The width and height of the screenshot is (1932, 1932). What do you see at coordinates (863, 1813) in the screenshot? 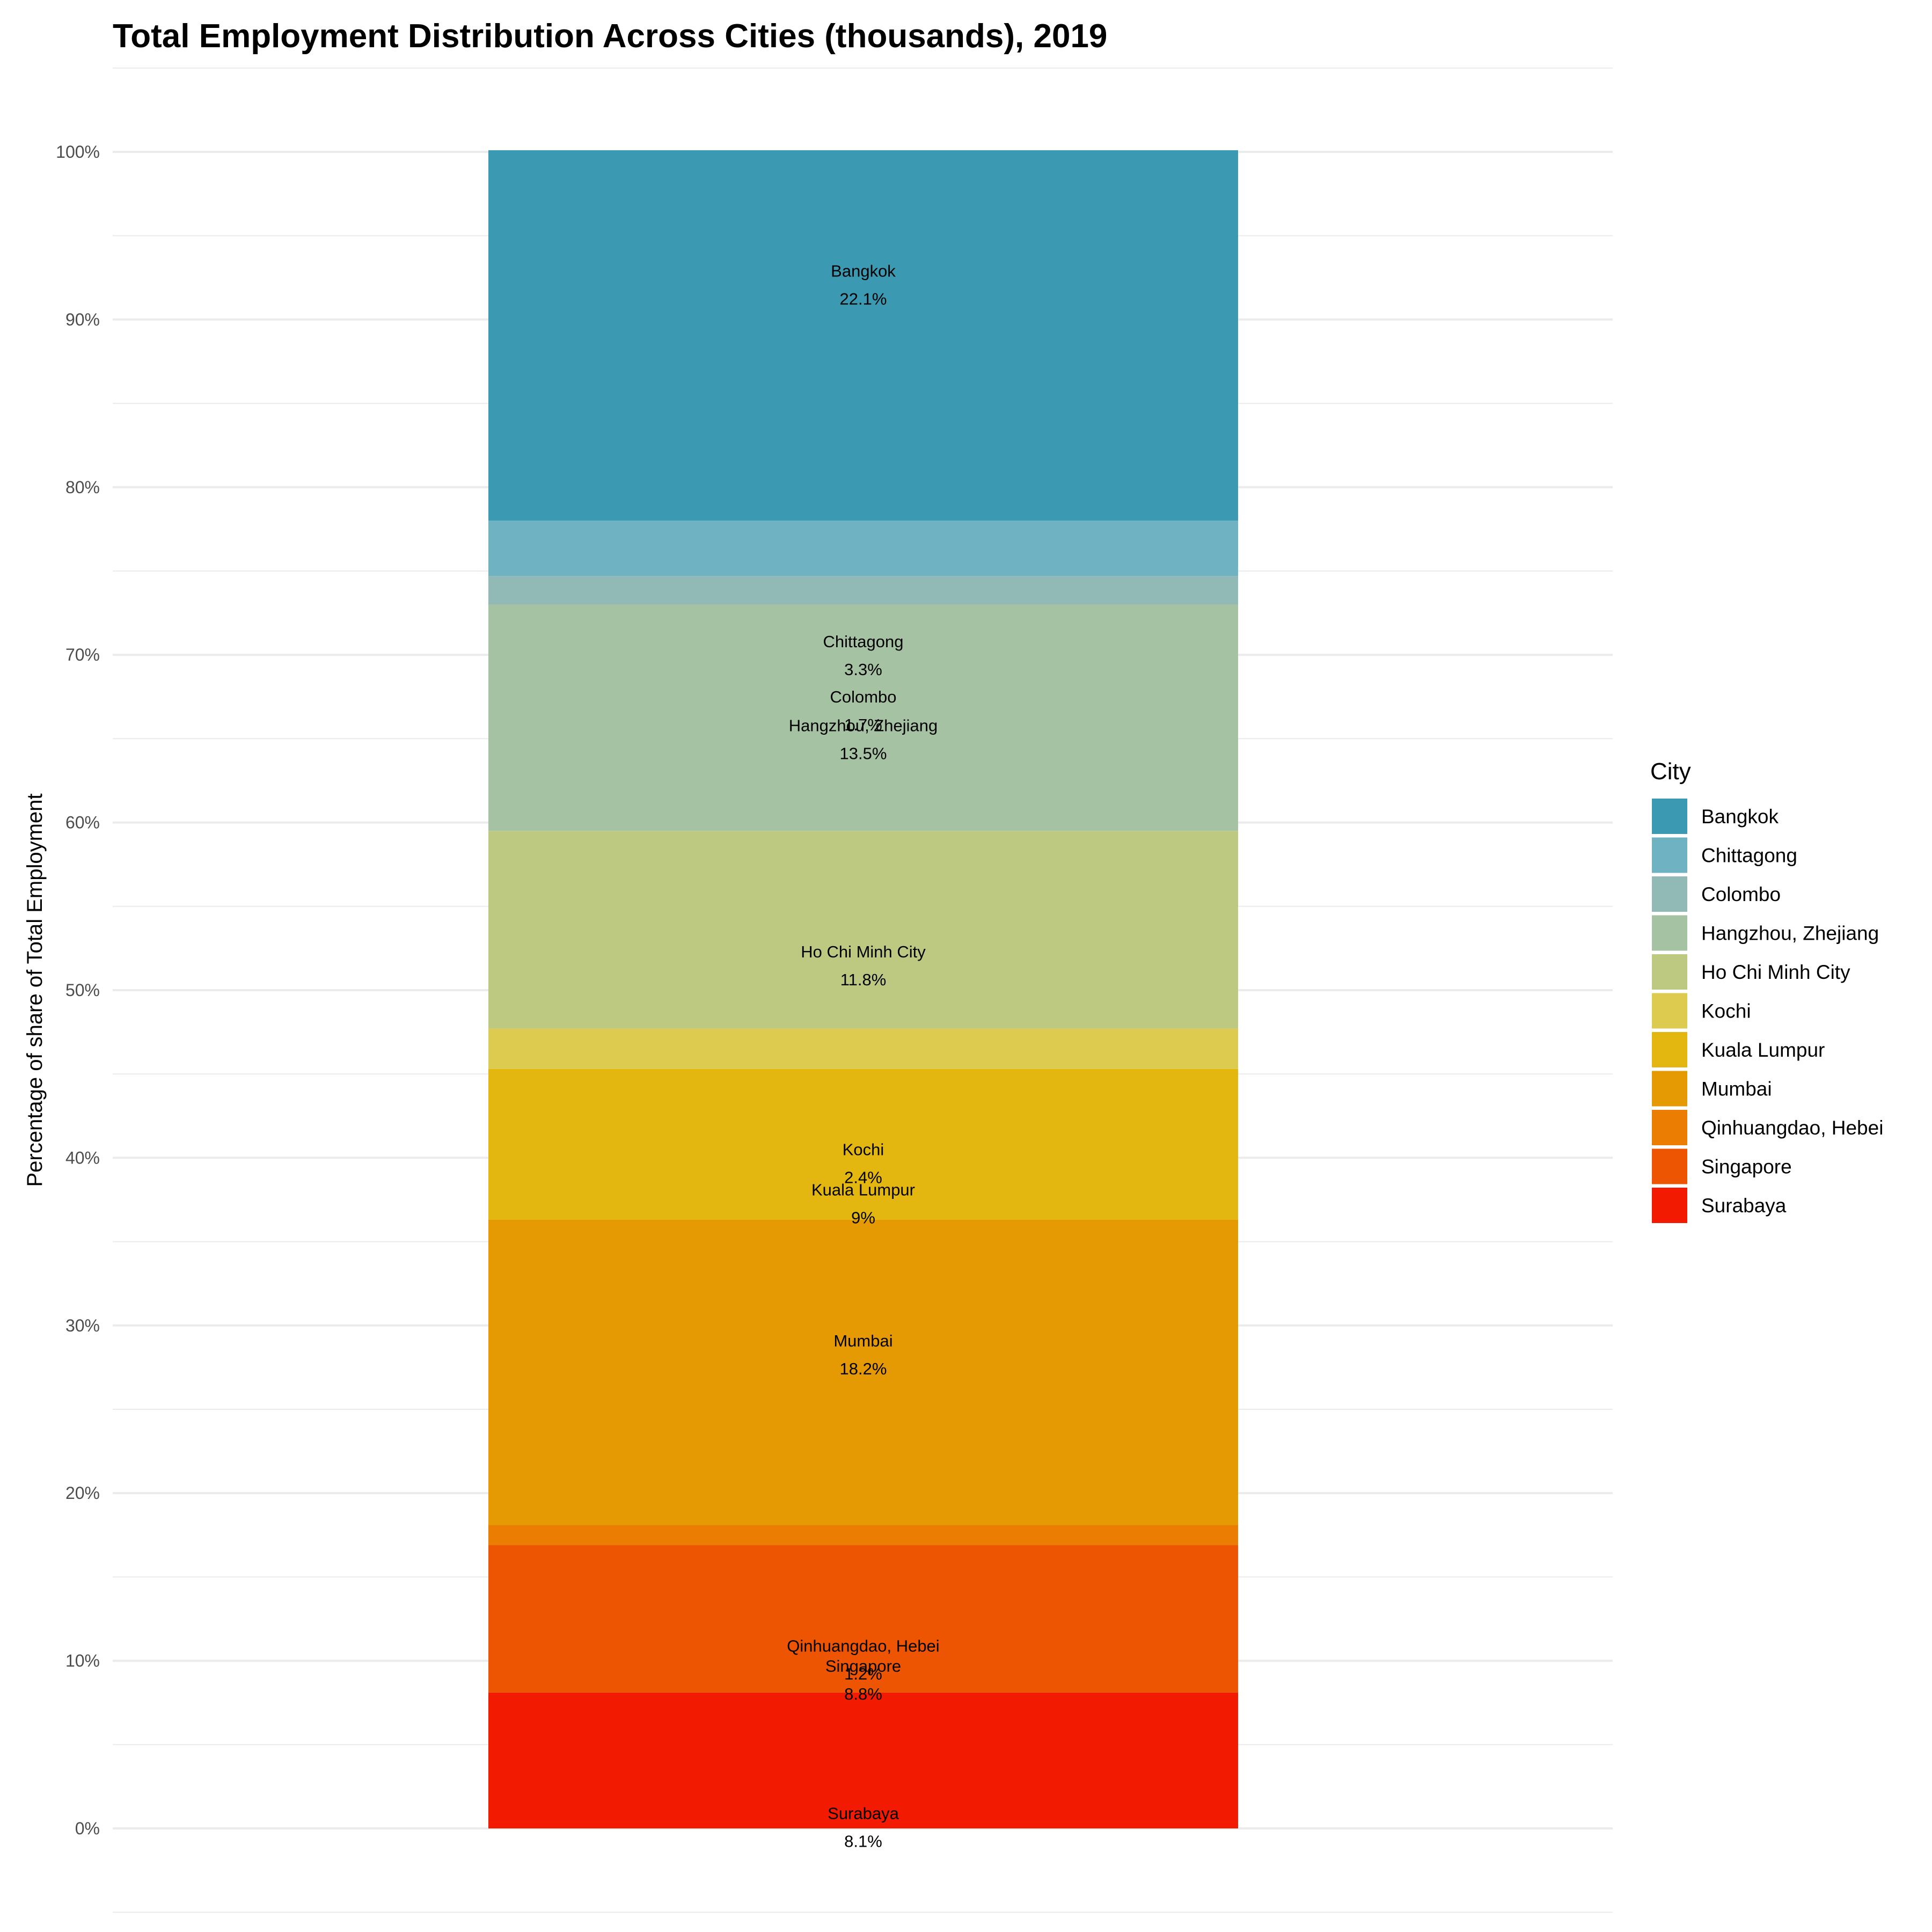
I see `segment-name-label: Surabaya` at bounding box center [863, 1813].